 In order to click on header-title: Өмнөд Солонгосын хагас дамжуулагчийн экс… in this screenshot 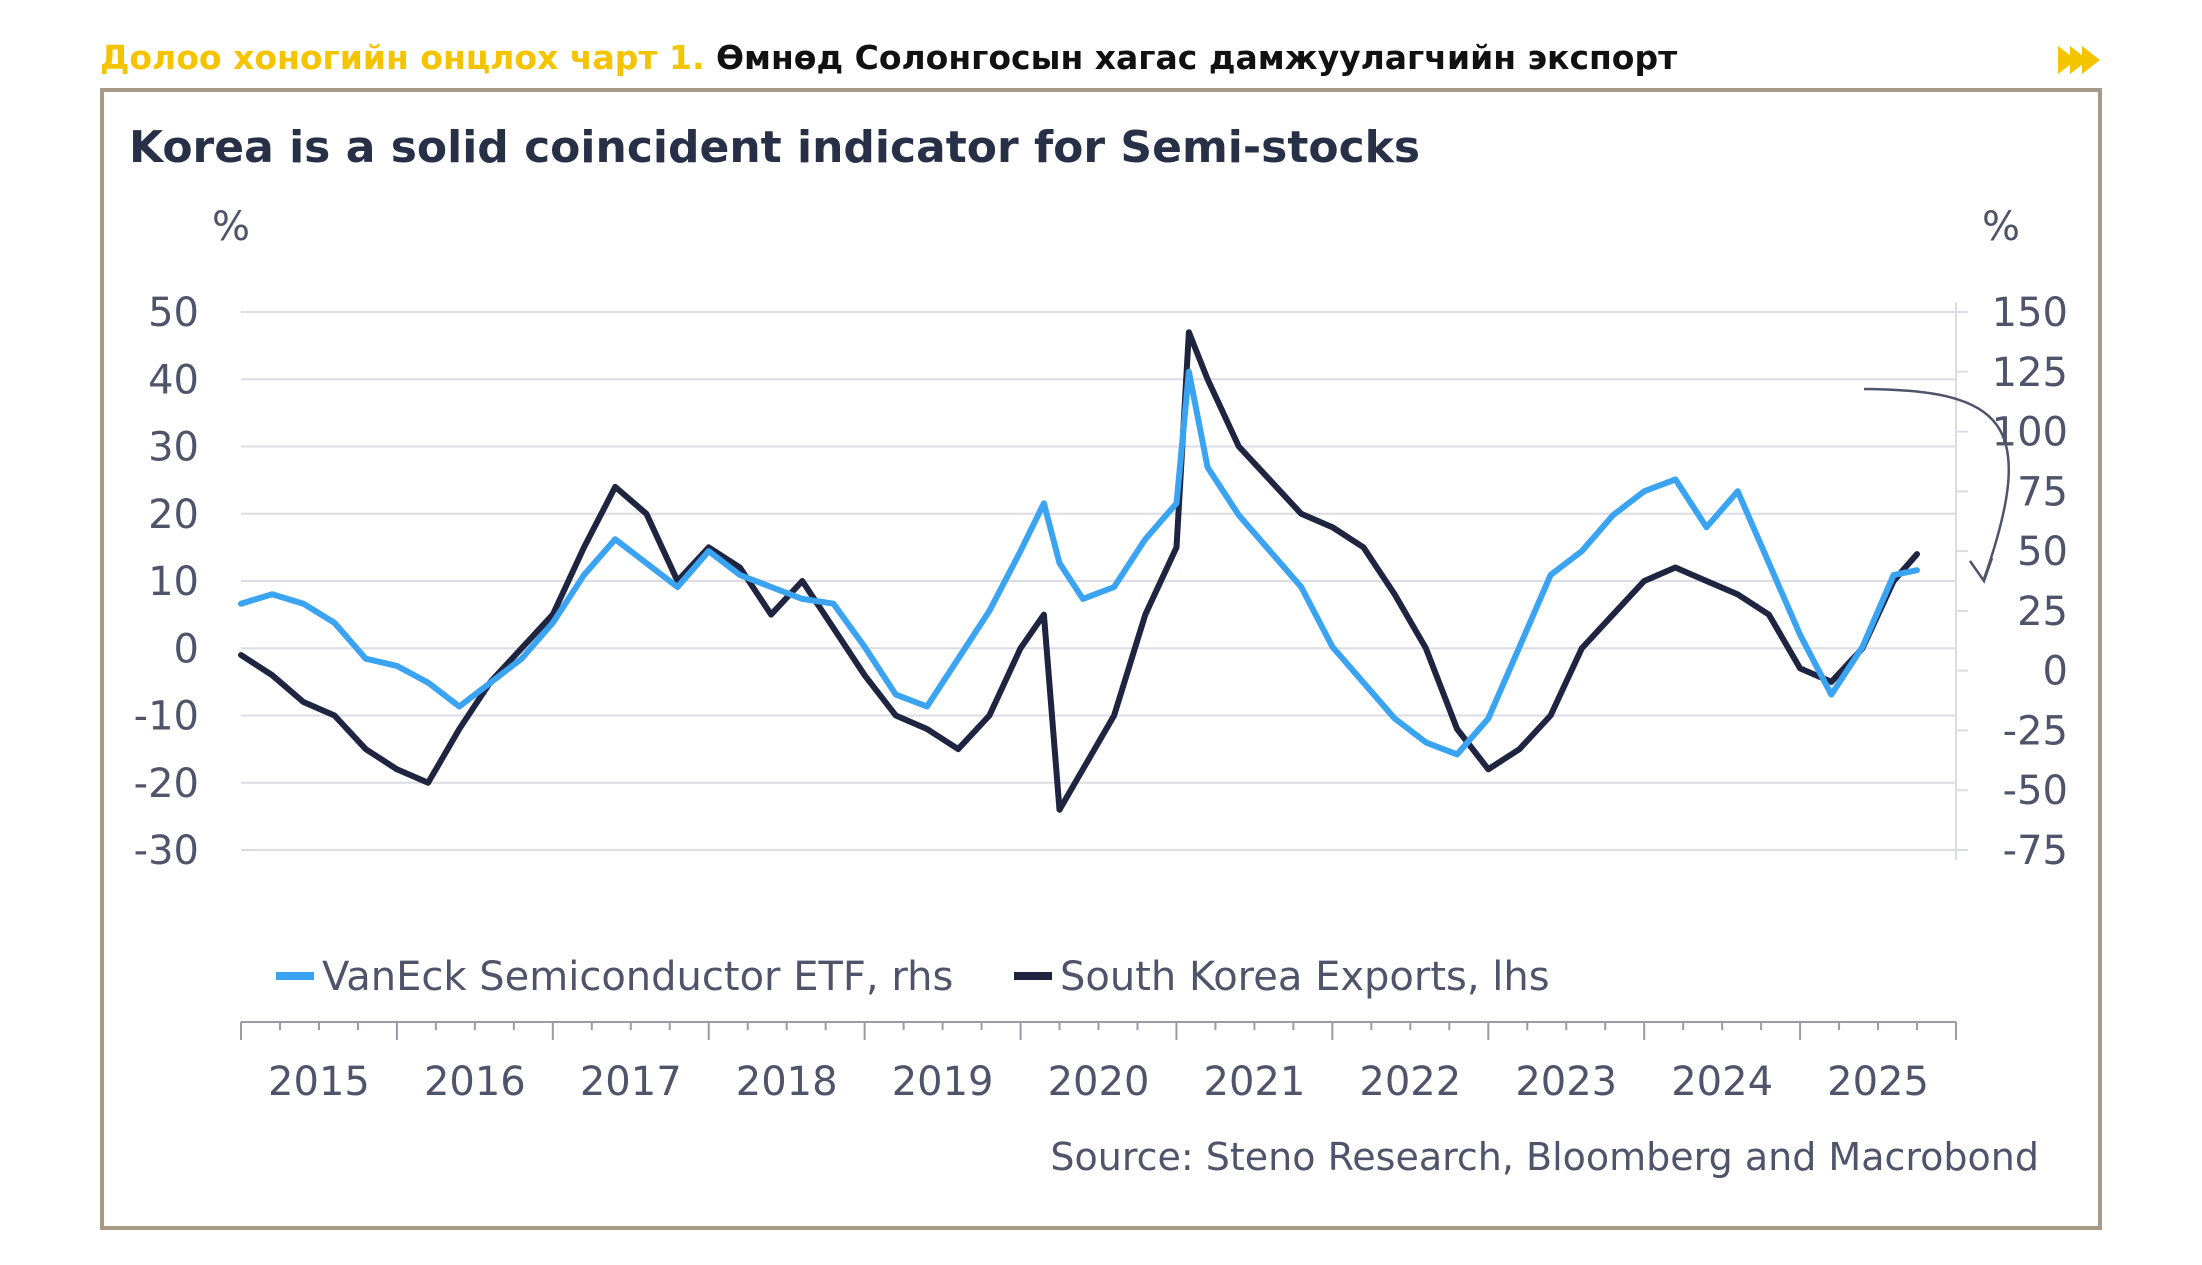, I will do `click(1191, 57)`.